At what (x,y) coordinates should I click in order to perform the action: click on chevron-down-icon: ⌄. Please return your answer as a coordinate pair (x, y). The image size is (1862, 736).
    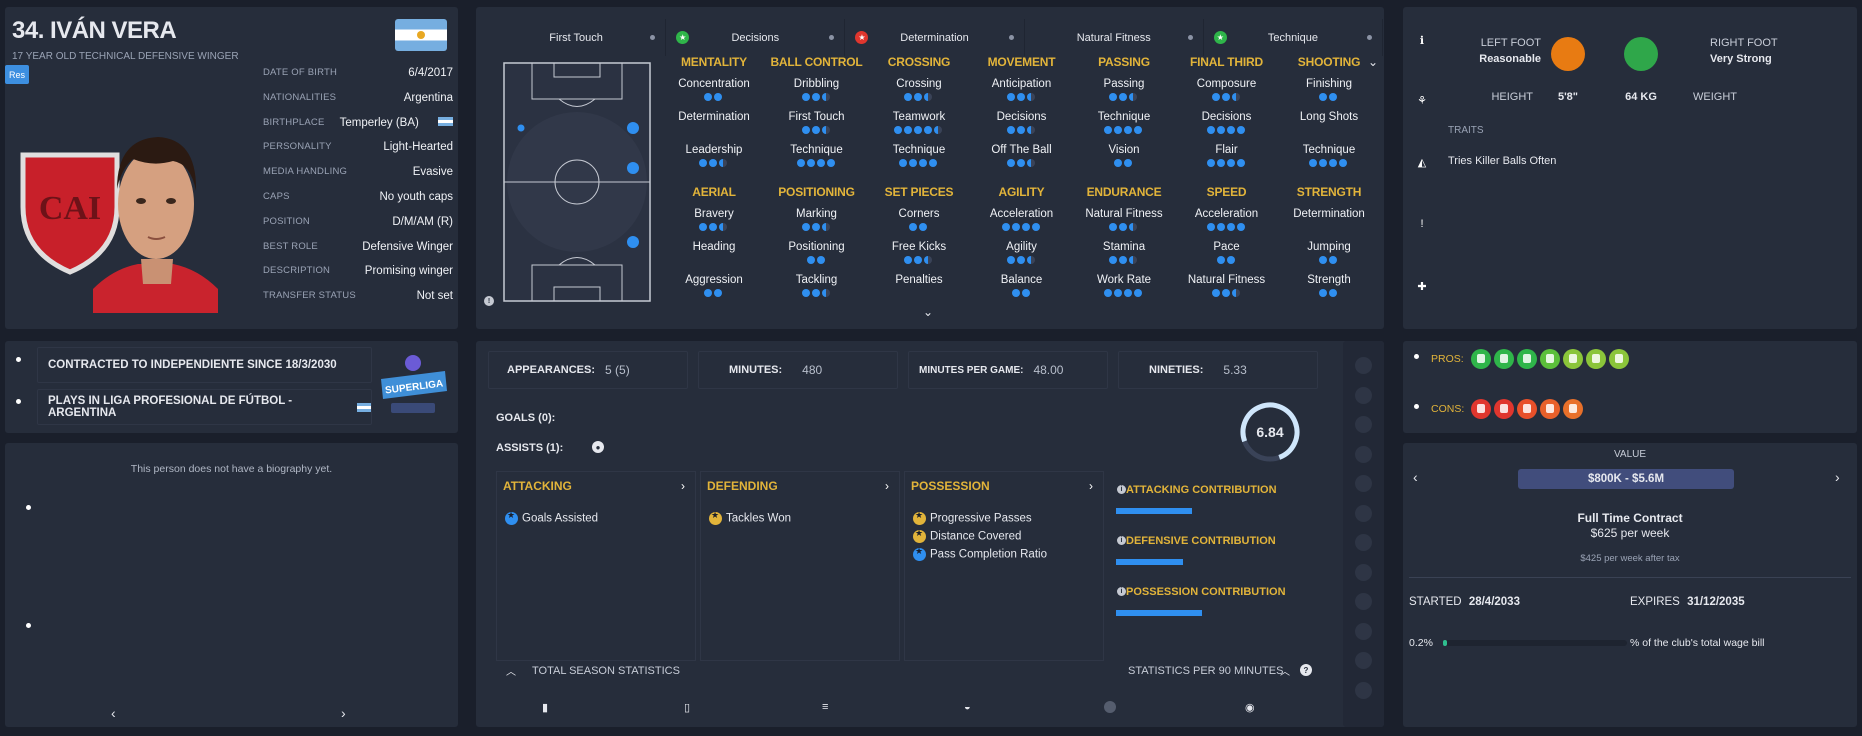
    Looking at the image, I should click on (1373, 62).